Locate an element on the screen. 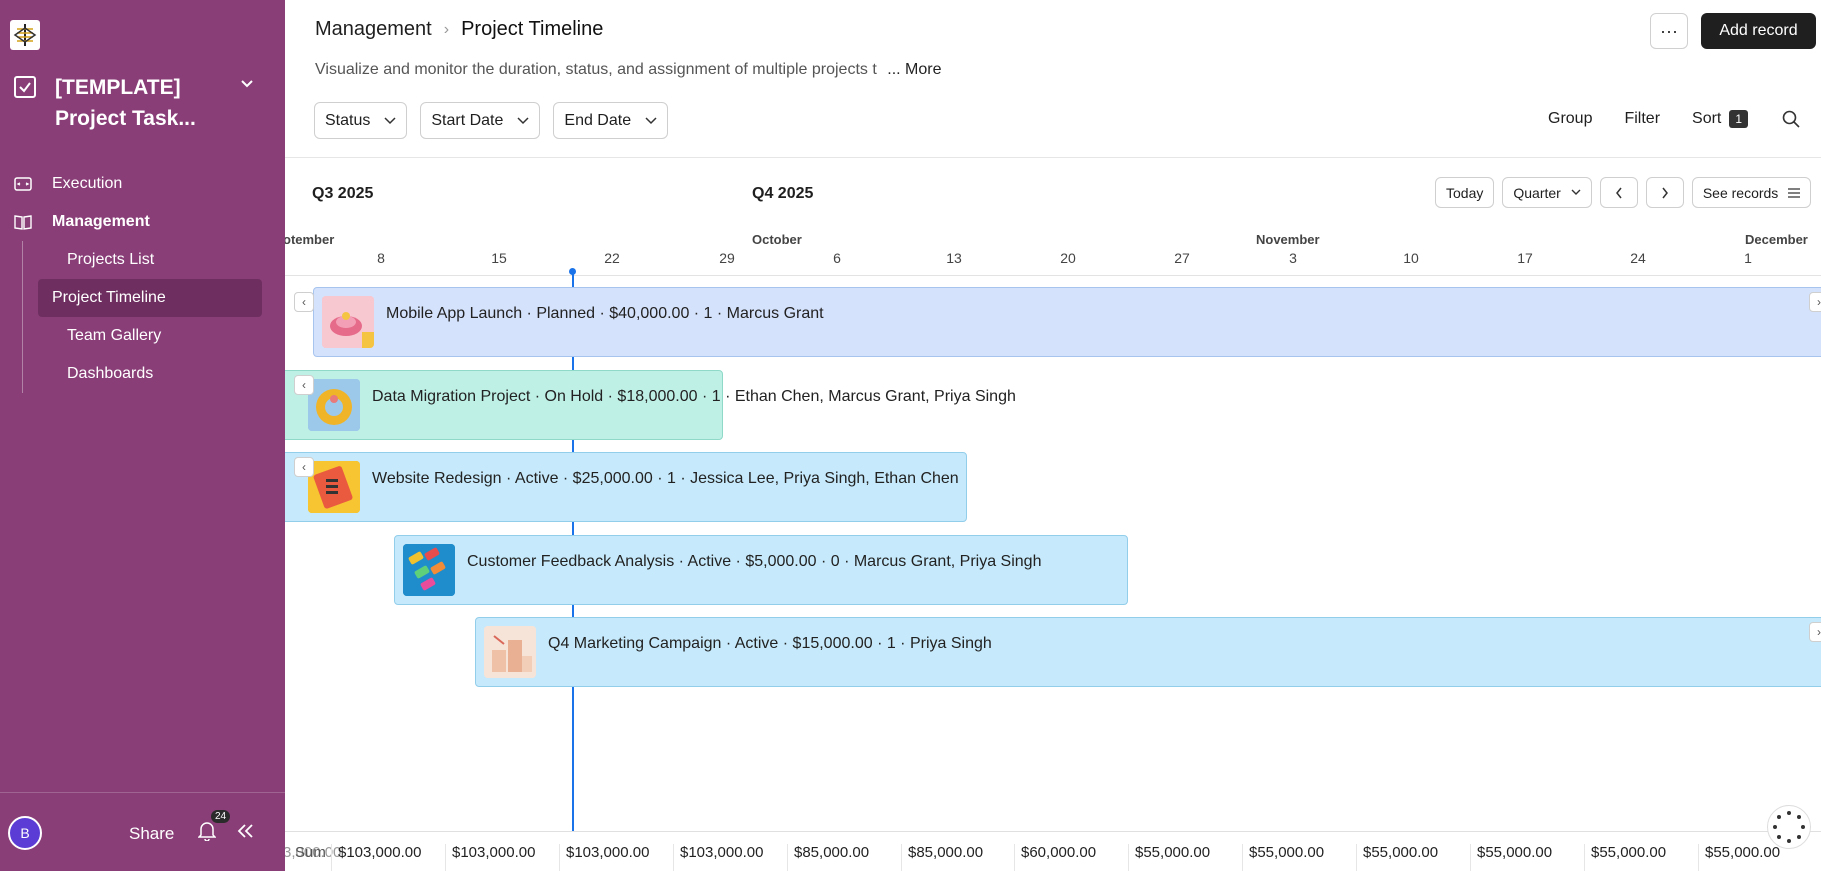 This screenshot has height=871, width=1821. sidebar-item-dashboards: Dashboards is located at coordinates (110, 373).